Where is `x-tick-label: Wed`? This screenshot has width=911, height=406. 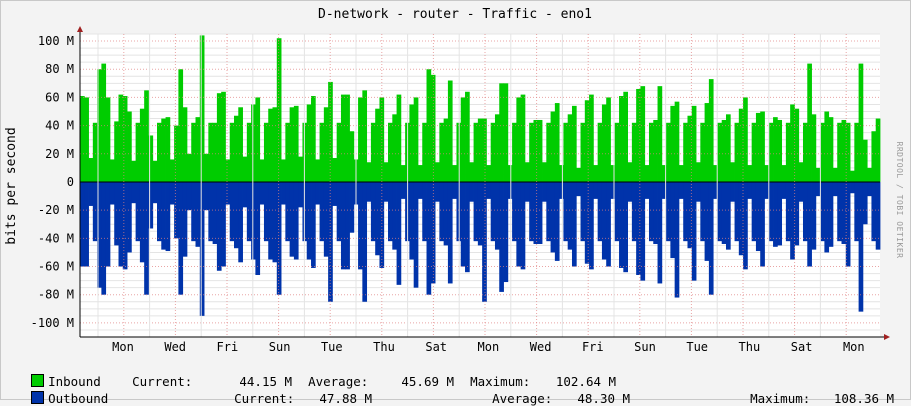
x-tick-label: Wed is located at coordinates (175, 347).